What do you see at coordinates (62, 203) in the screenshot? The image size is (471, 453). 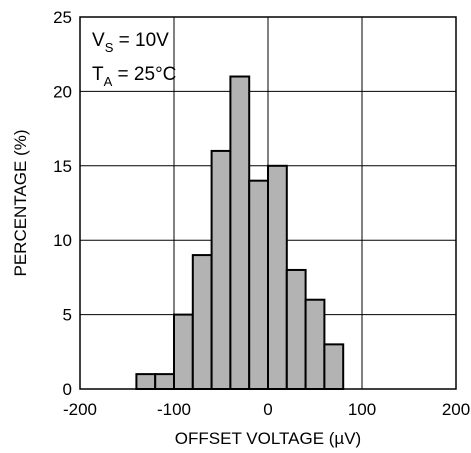 I see `y-tick-labels: 0 5 10 15 20 25` at bounding box center [62, 203].